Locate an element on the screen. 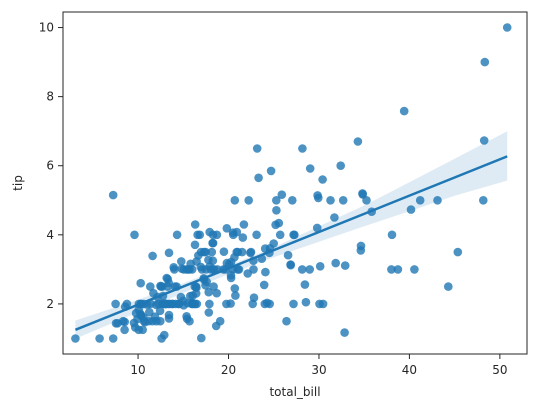 Image resolution: width=542 pixels, height=408 pixels. x-axis: 10 20 30 40 50 is located at coordinates (319, 365).